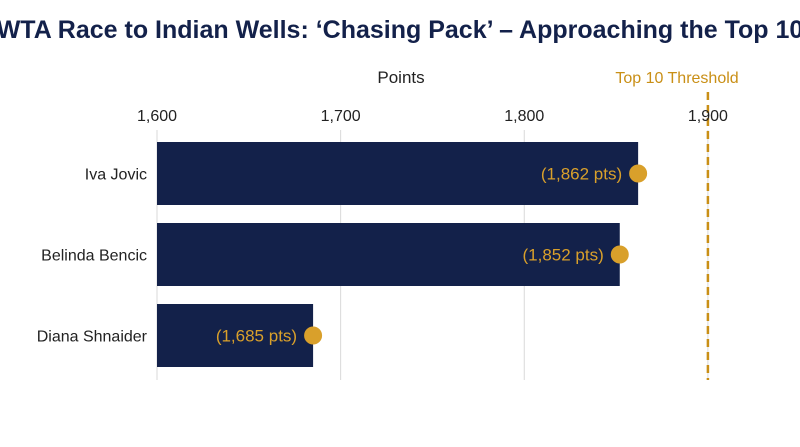 The height and width of the screenshot is (447, 800). What do you see at coordinates (524, 116) in the screenshot?
I see `x-tick-label: 1,800` at bounding box center [524, 116].